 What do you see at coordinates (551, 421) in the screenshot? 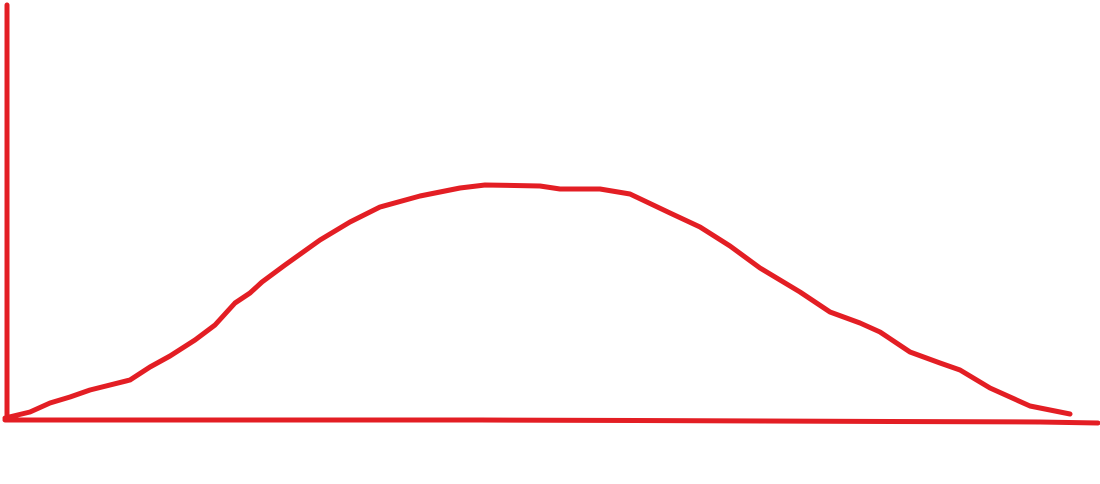
I see `horizontal-axis` at bounding box center [551, 421].